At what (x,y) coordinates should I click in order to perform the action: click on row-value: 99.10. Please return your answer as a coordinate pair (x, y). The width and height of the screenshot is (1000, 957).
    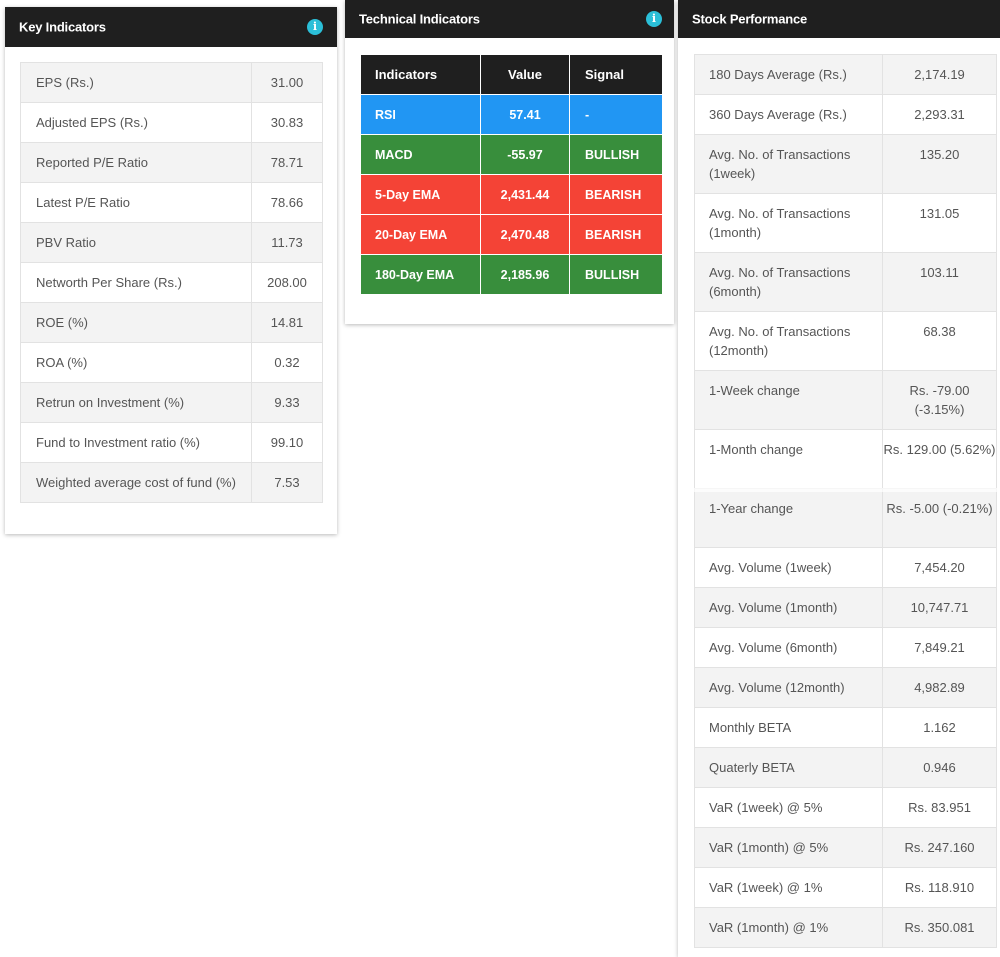
    Looking at the image, I should click on (287, 442).